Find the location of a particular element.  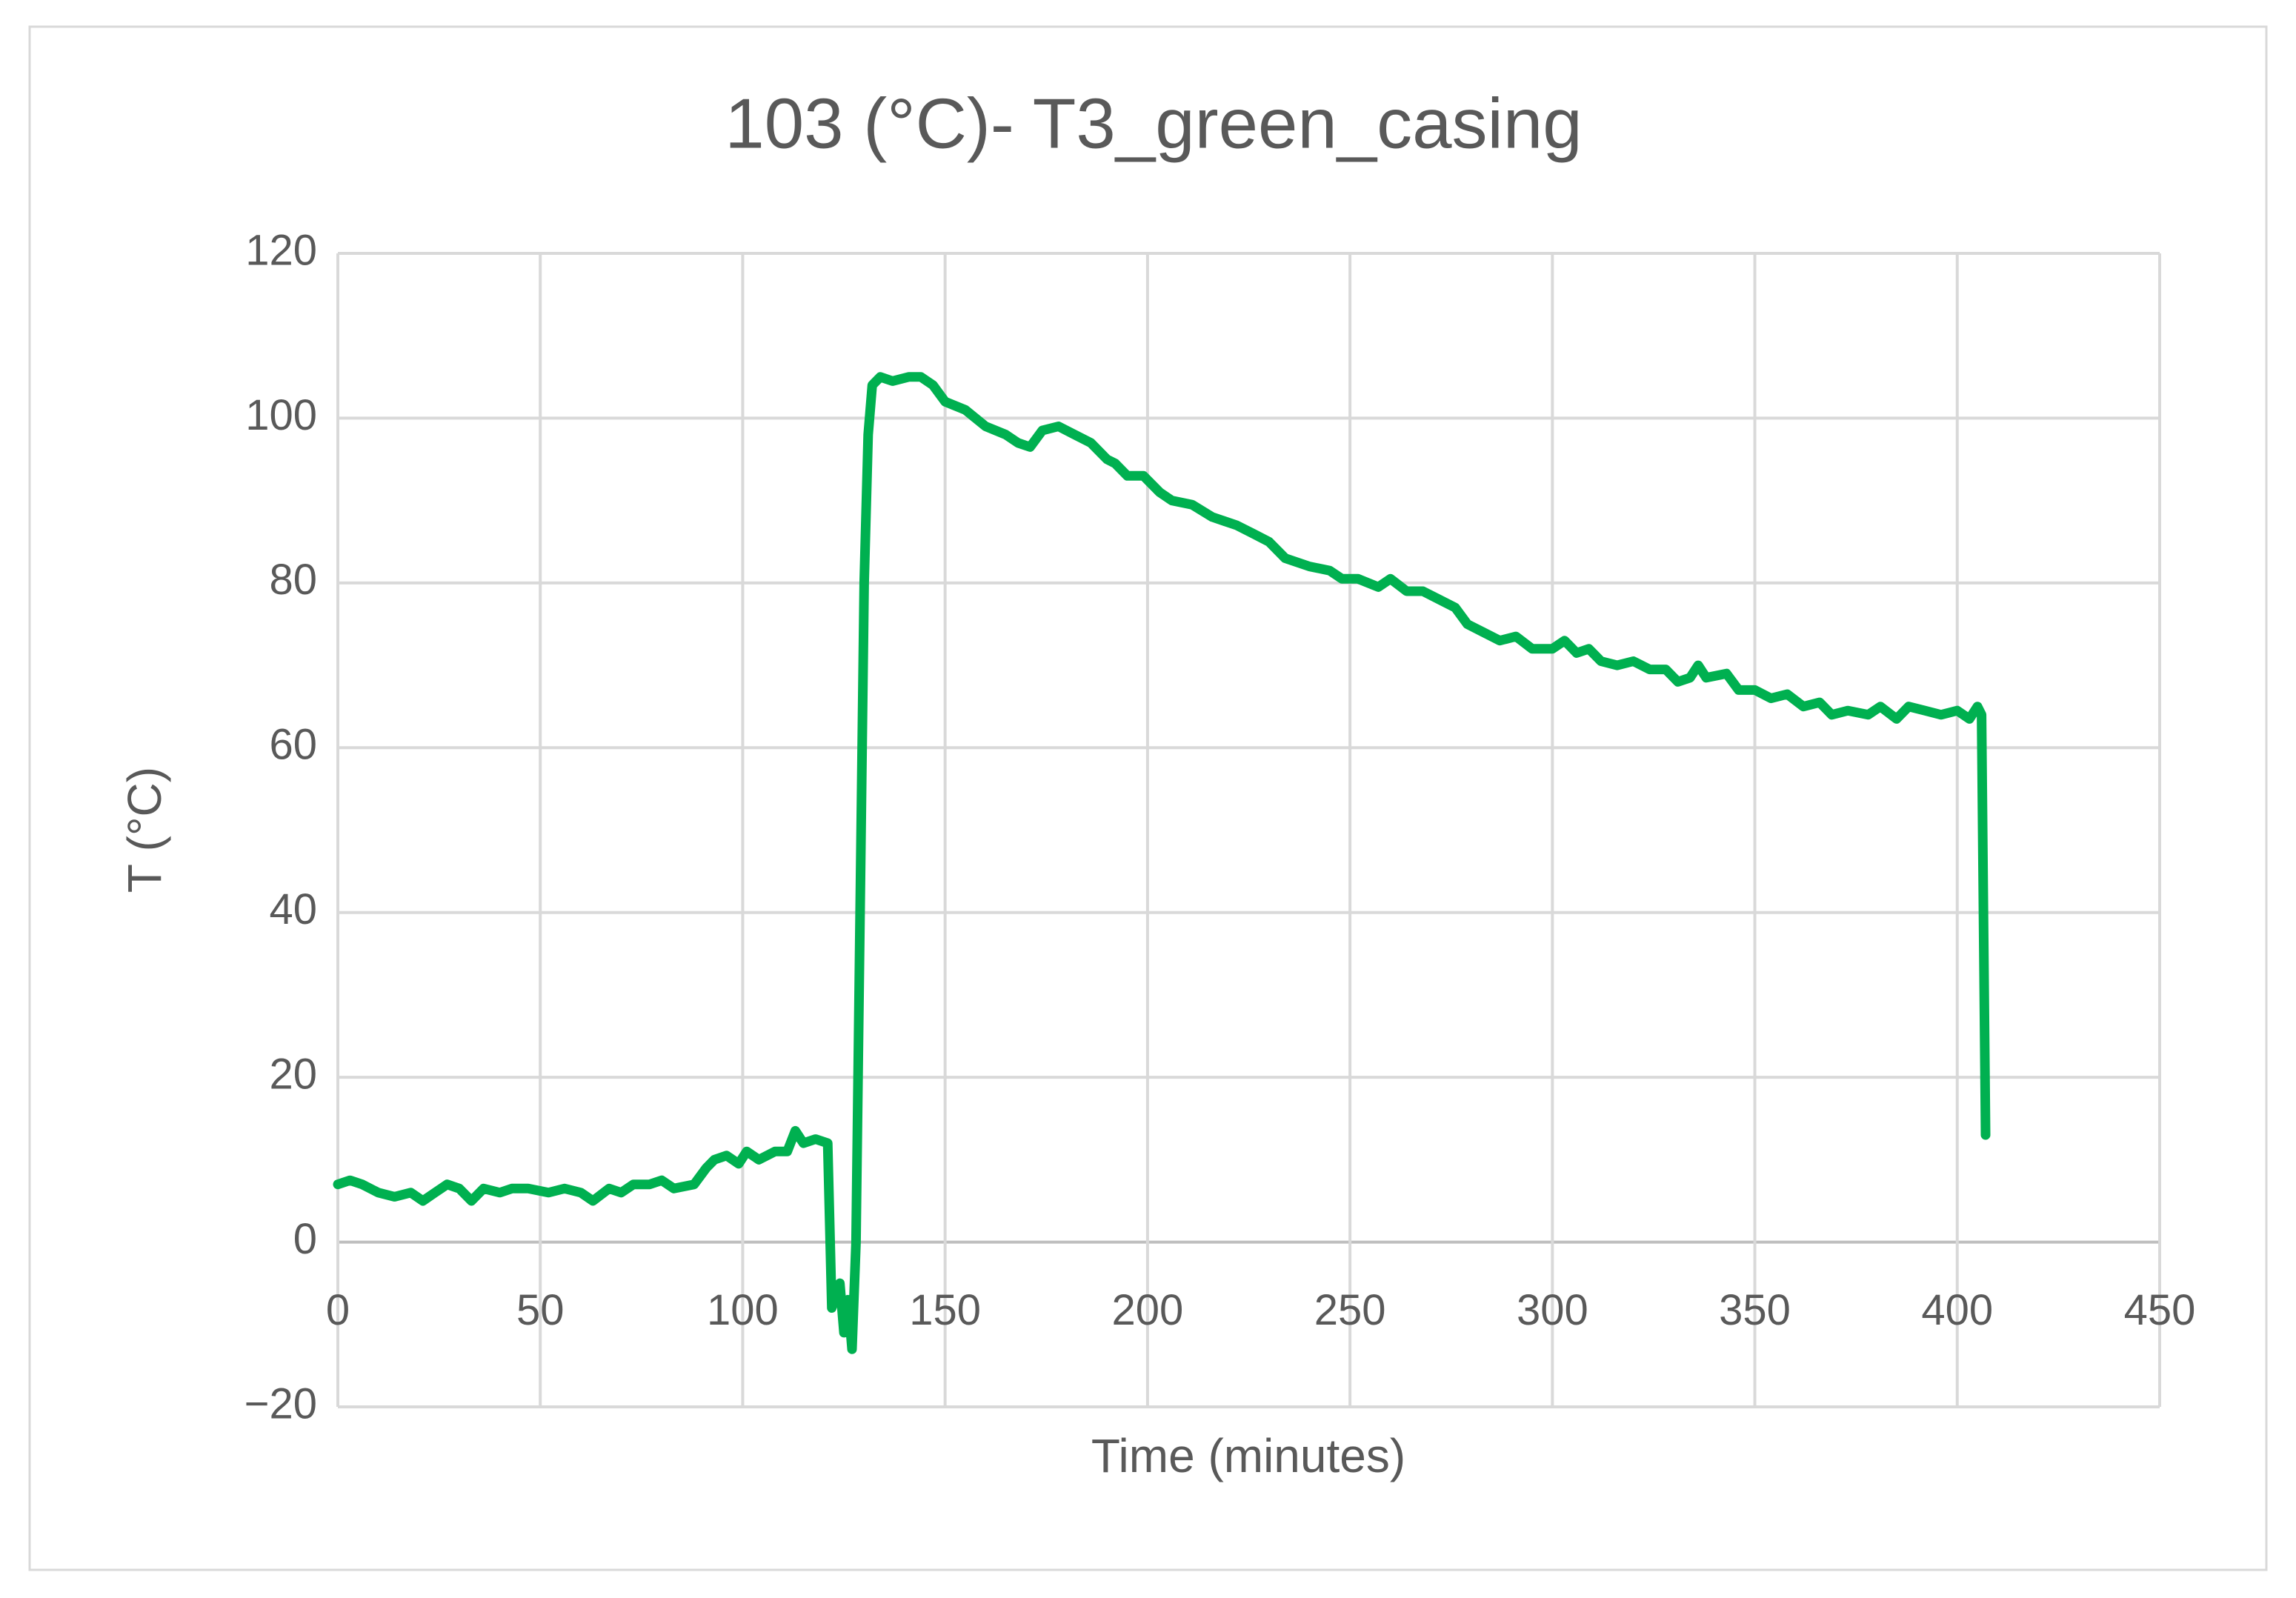

x-axis-title: Time (minutes) is located at coordinates (1248, 1455).